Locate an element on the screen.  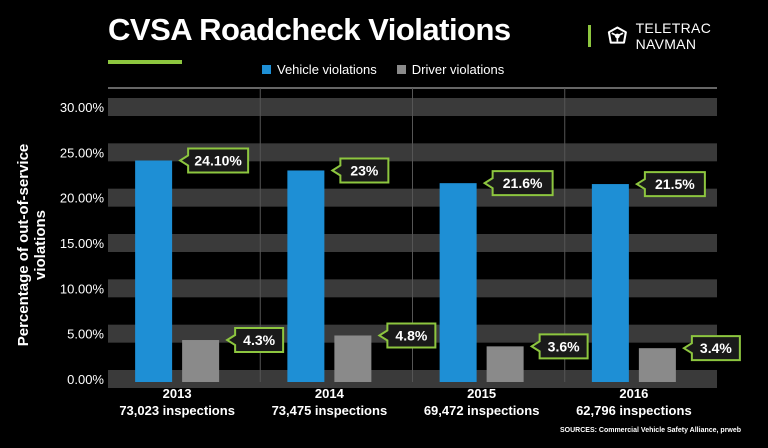
legend-item-vehicle: Vehicle violations is located at coordinates (319, 69).